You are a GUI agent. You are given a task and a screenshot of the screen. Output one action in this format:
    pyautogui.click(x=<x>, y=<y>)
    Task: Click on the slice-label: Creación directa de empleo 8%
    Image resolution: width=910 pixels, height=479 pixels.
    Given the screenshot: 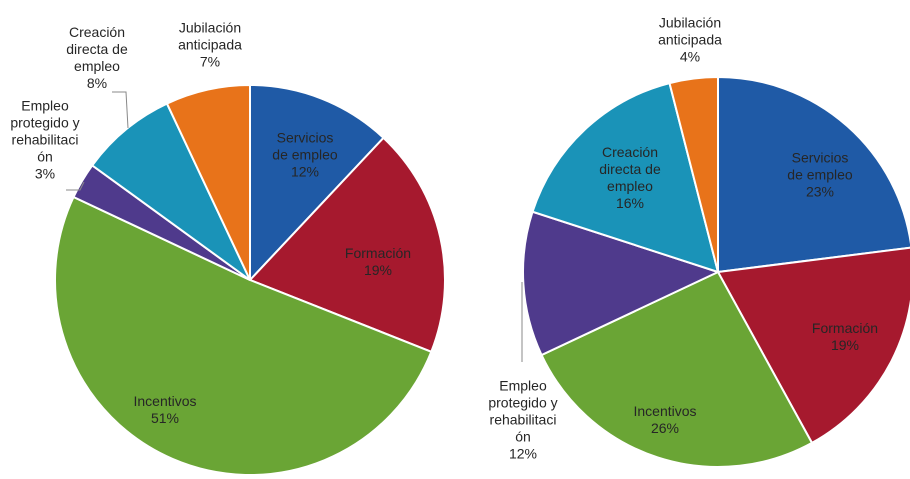 What is the action you would take?
    pyautogui.click(x=96, y=58)
    